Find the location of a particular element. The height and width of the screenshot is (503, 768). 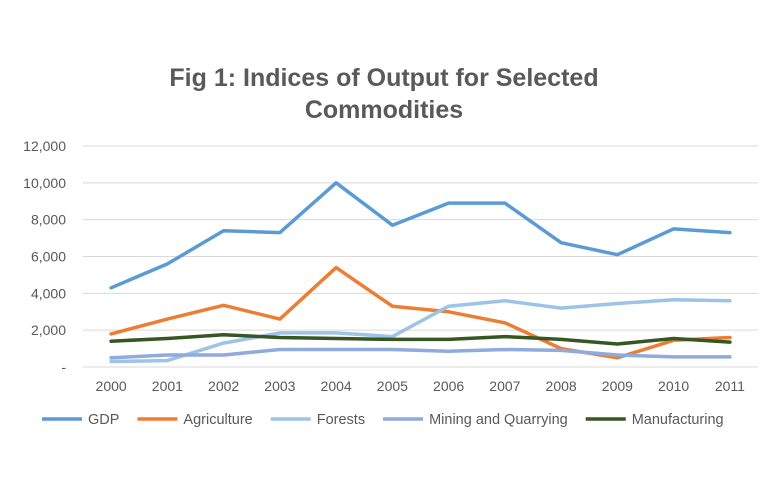

x-tick-label: 2007 is located at coordinates (504, 386).